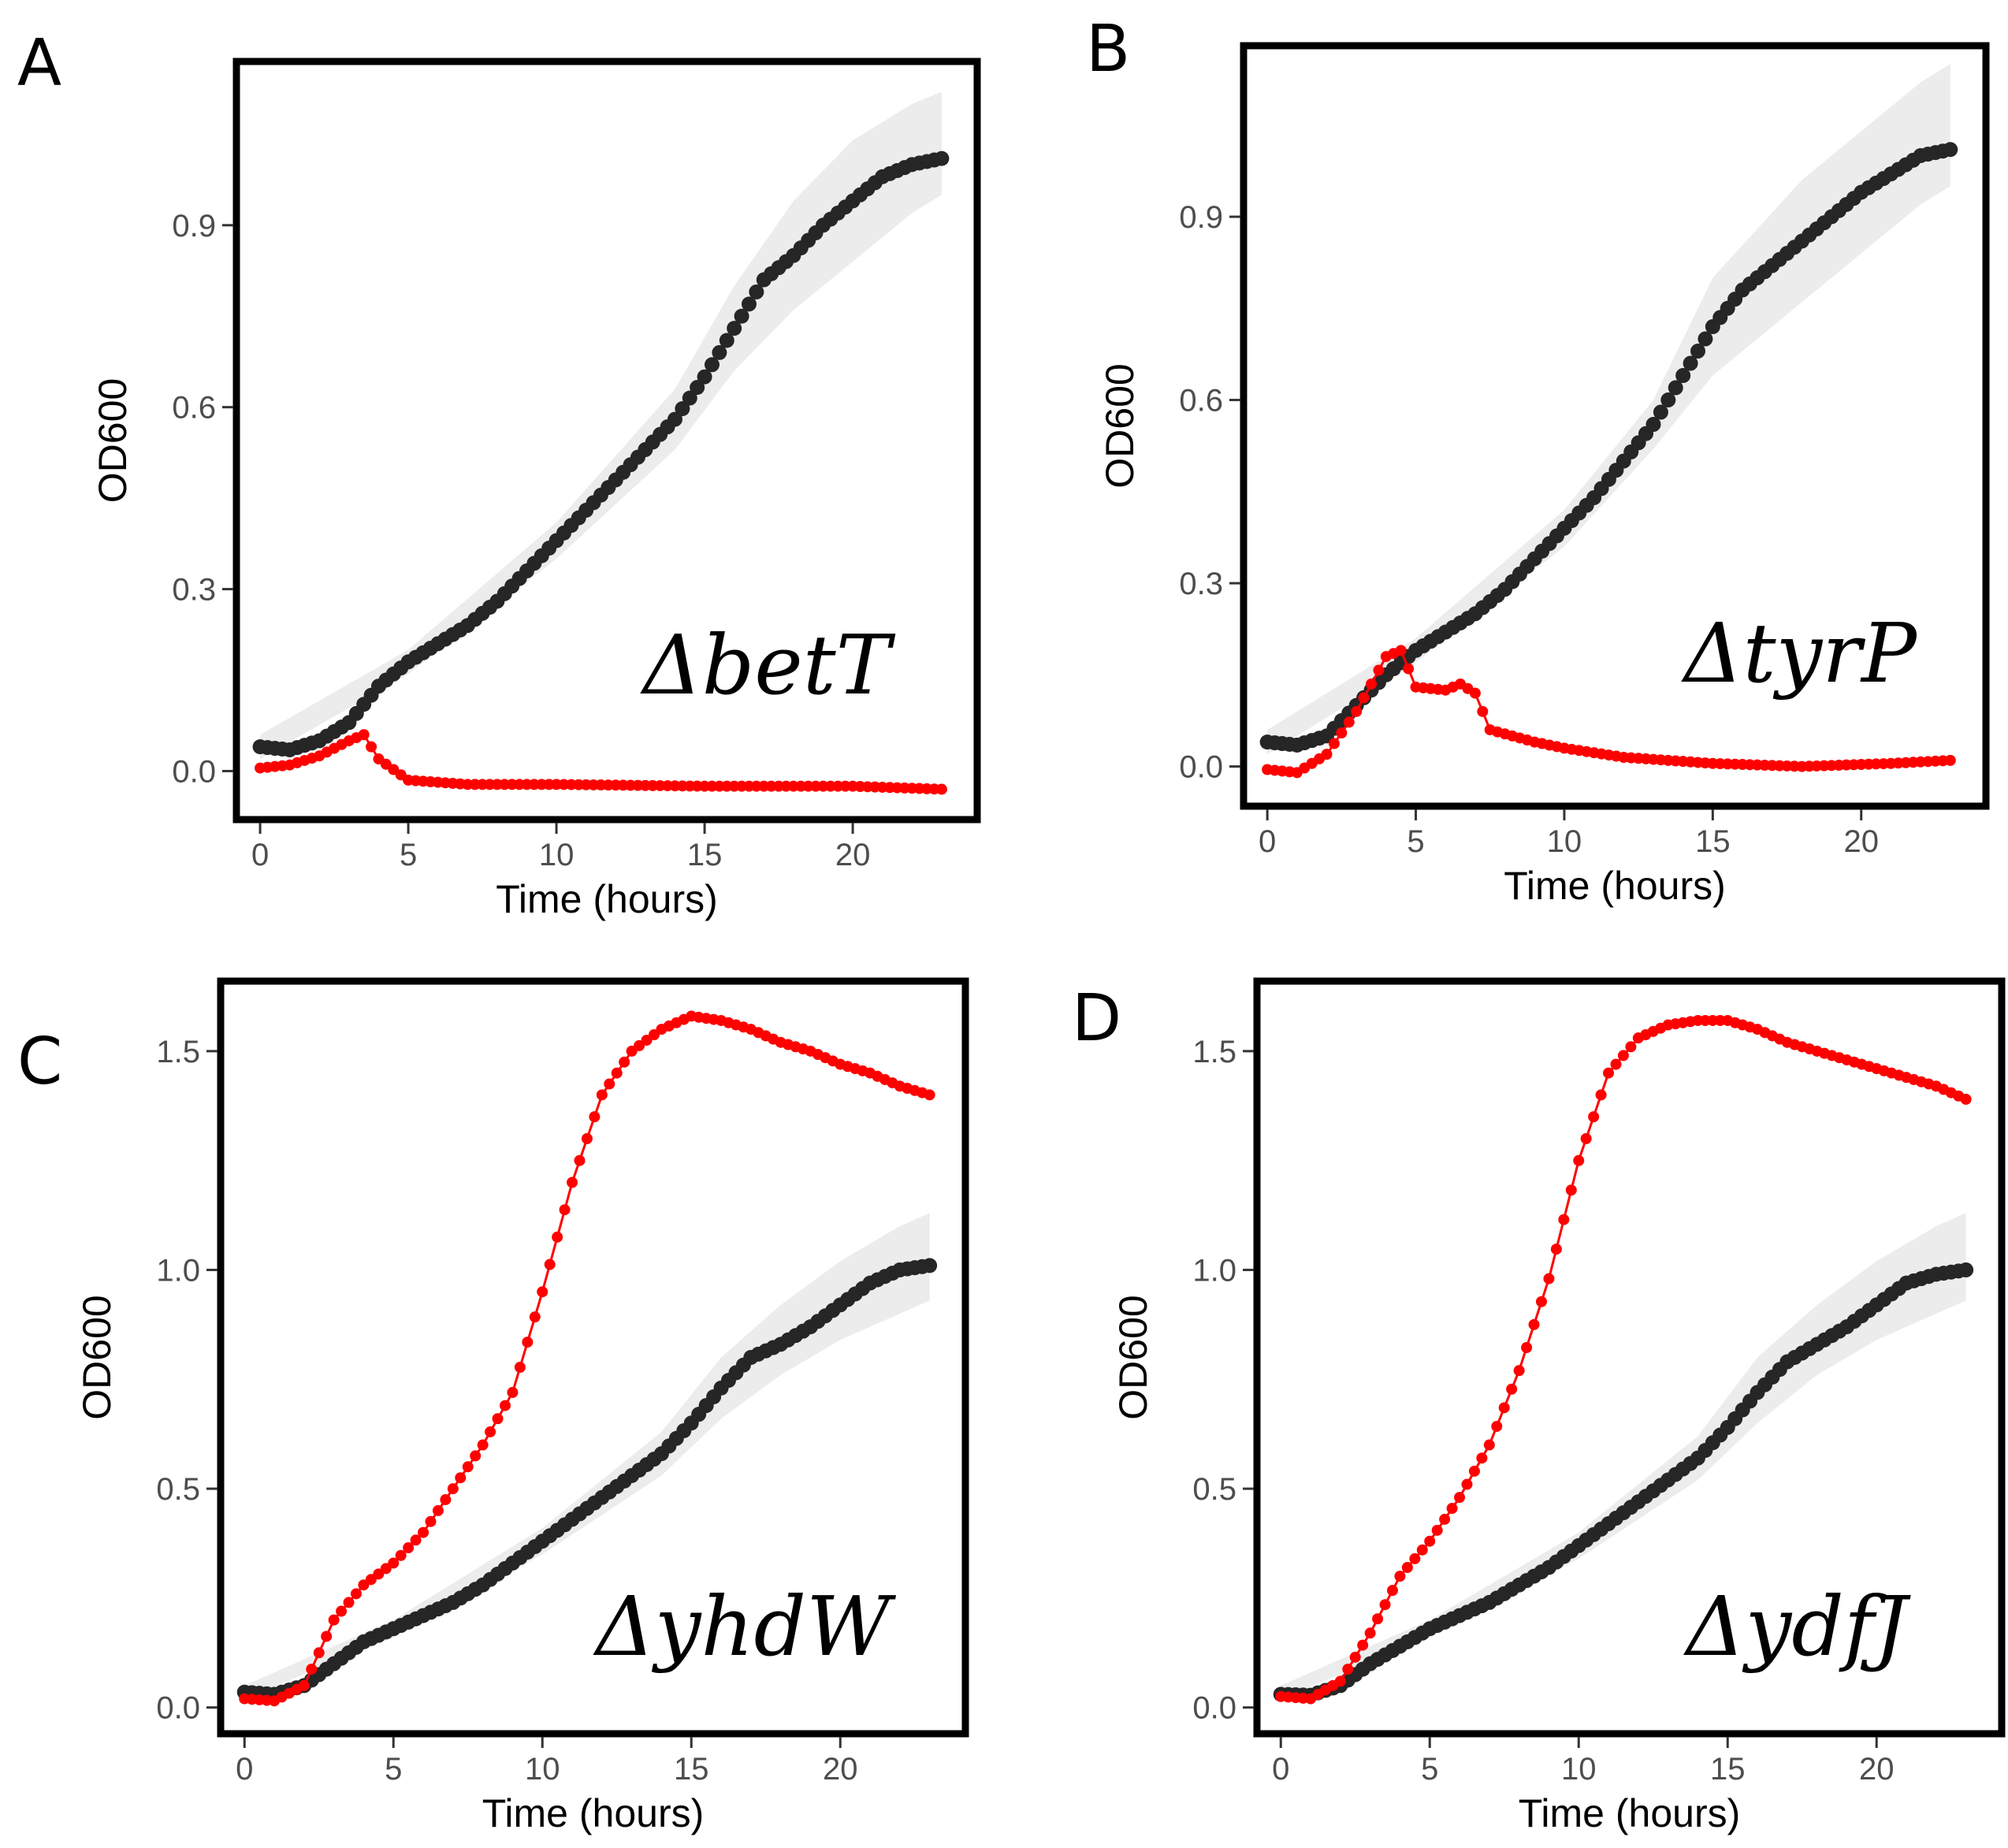 The image size is (2008, 1848). What do you see at coordinates (1615, 886) in the screenshot?
I see `x-axis-title: Time (hours)` at bounding box center [1615, 886].